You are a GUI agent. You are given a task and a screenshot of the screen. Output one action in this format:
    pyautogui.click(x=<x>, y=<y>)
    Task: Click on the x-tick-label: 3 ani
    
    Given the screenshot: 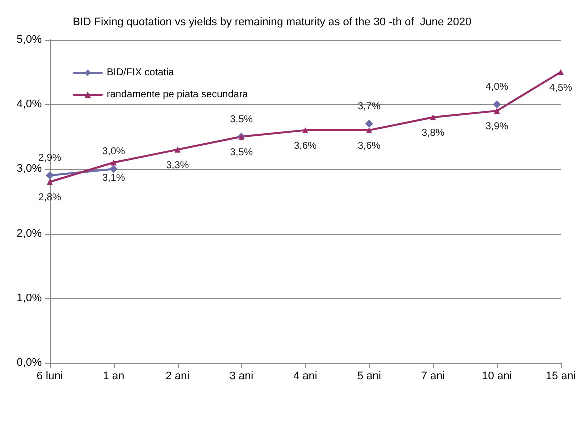 What is the action you would take?
    pyautogui.click(x=242, y=376)
    